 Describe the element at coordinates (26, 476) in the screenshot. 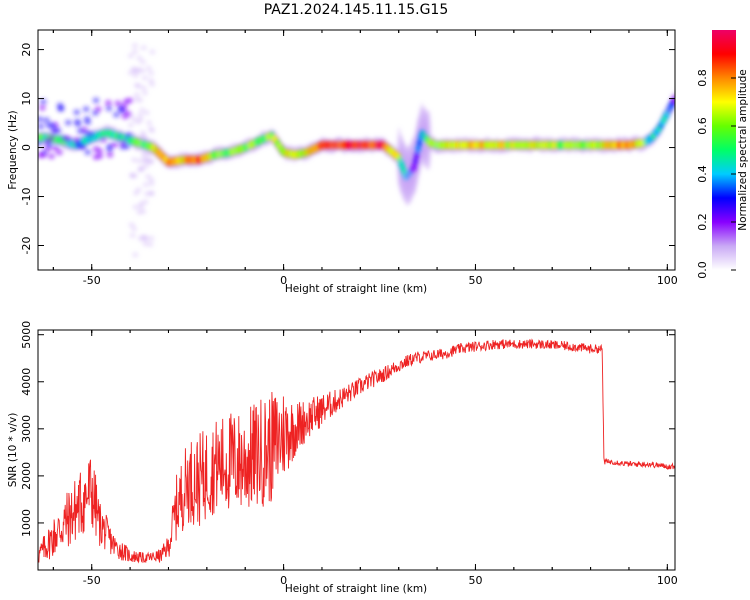

I see `snr-y-tick-label: 2000` at that location.